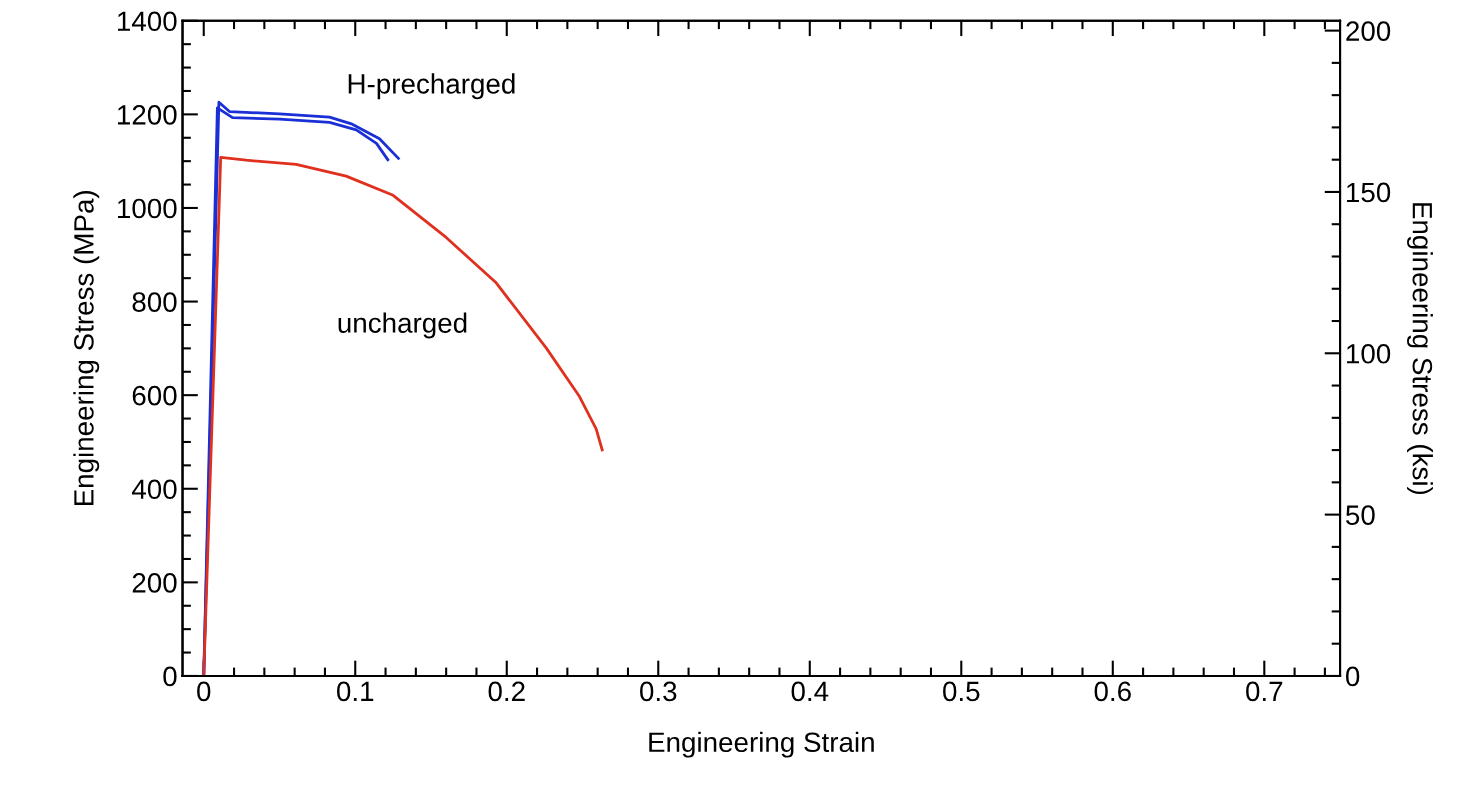 This screenshot has width=1484, height=799. Describe the element at coordinates (147, 208) in the screenshot. I see `y-tick-label: 1000` at that location.